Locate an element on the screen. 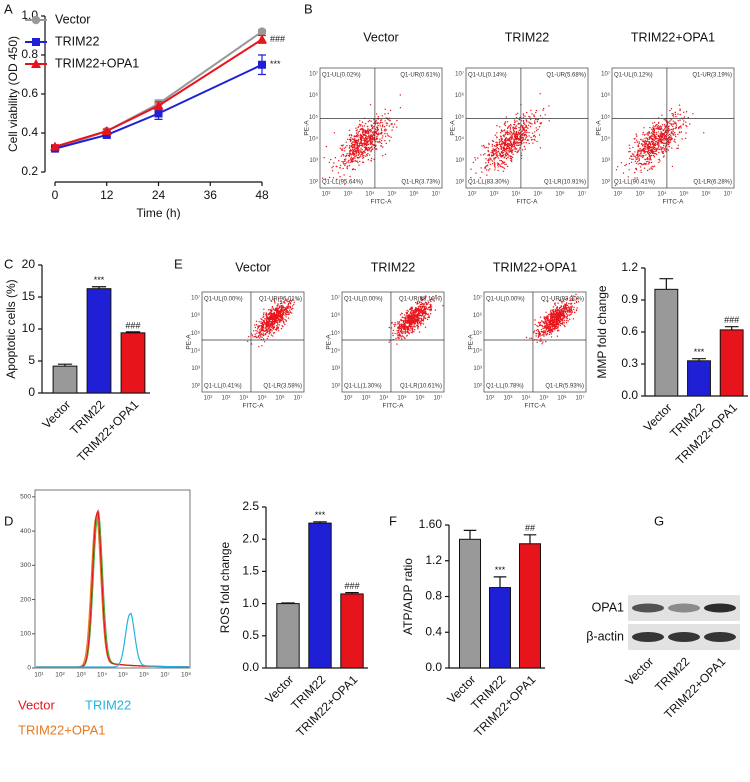  x-tick-label: 10⁴ is located at coordinates (662, 194).